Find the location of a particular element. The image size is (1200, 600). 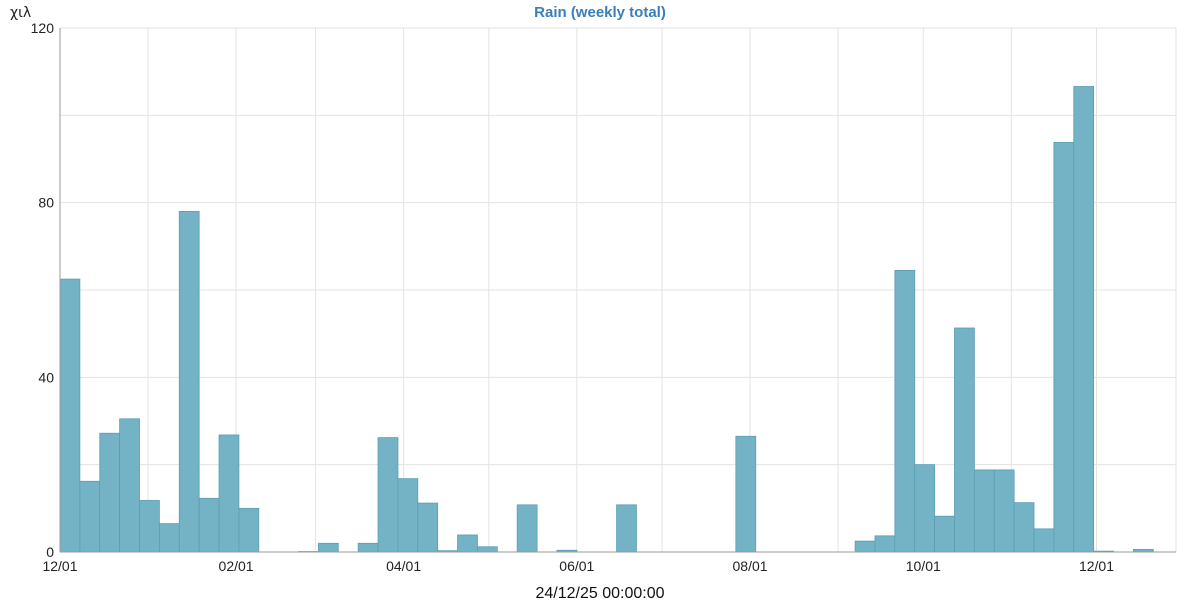

x-tick-label: 02/01 is located at coordinates (236, 566).